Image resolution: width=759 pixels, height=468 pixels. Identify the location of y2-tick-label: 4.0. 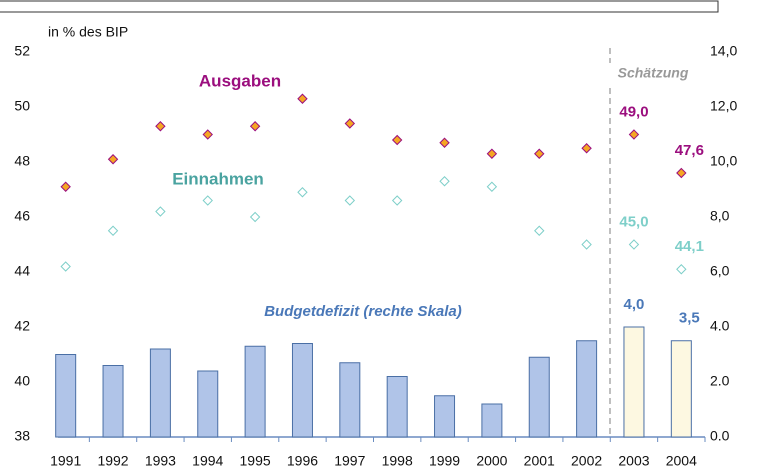
(720, 326).